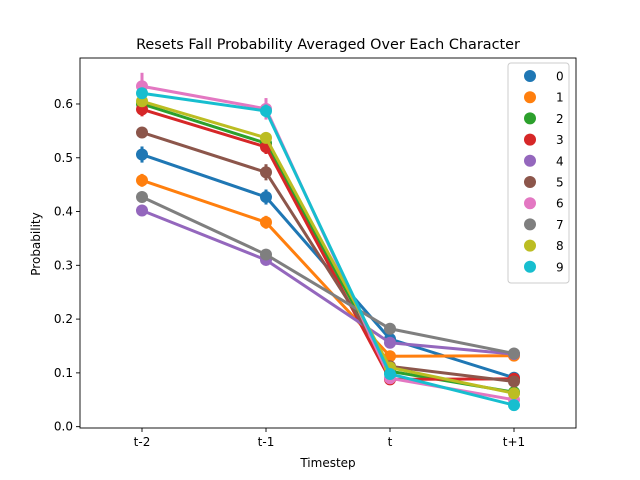 The width and height of the screenshot is (640, 480). What do you see at coordinates (560, 183) in the screenshot?
I see `legend-label: 5` at bounding box center [560, 183].